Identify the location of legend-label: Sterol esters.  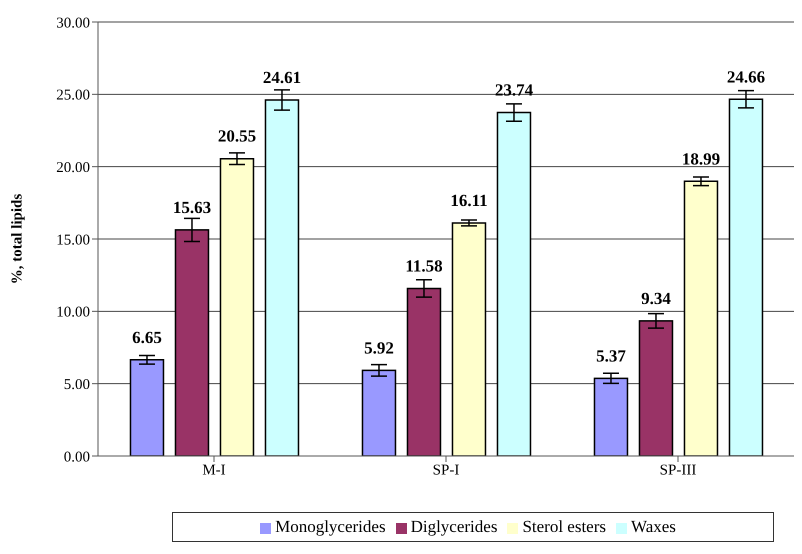
(564, 526).